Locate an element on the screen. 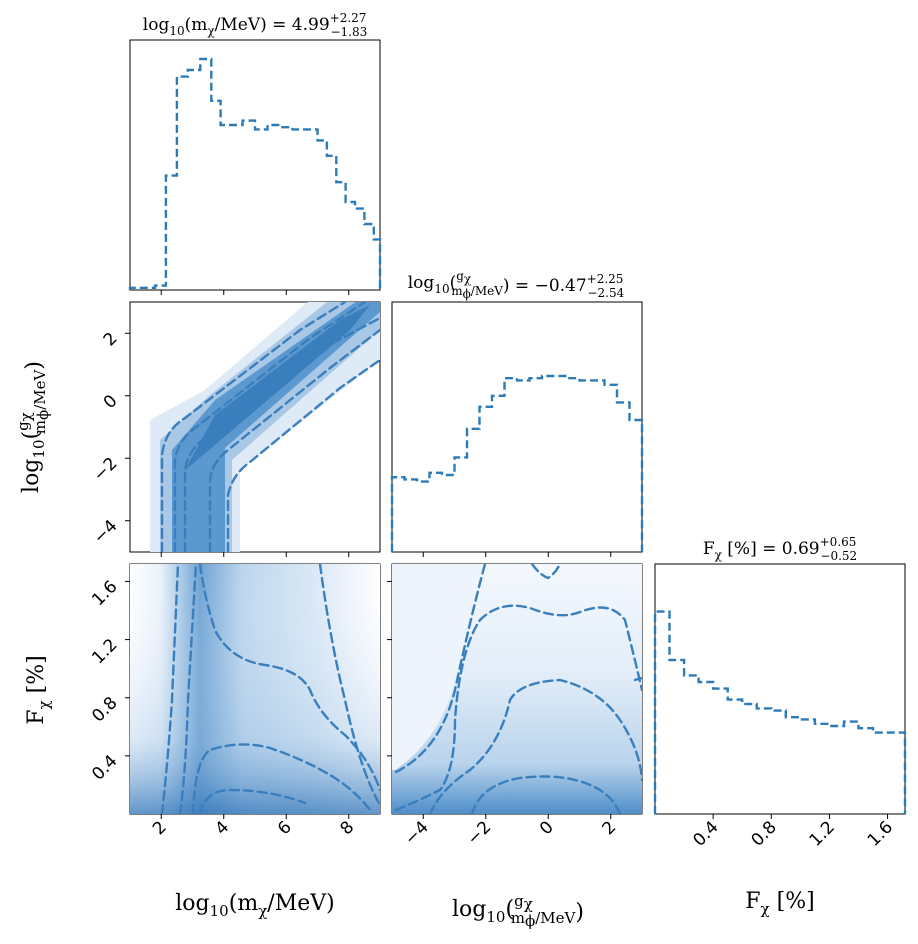  density-2d-fchi-vs-gchi is located at coordinates (517, 689).